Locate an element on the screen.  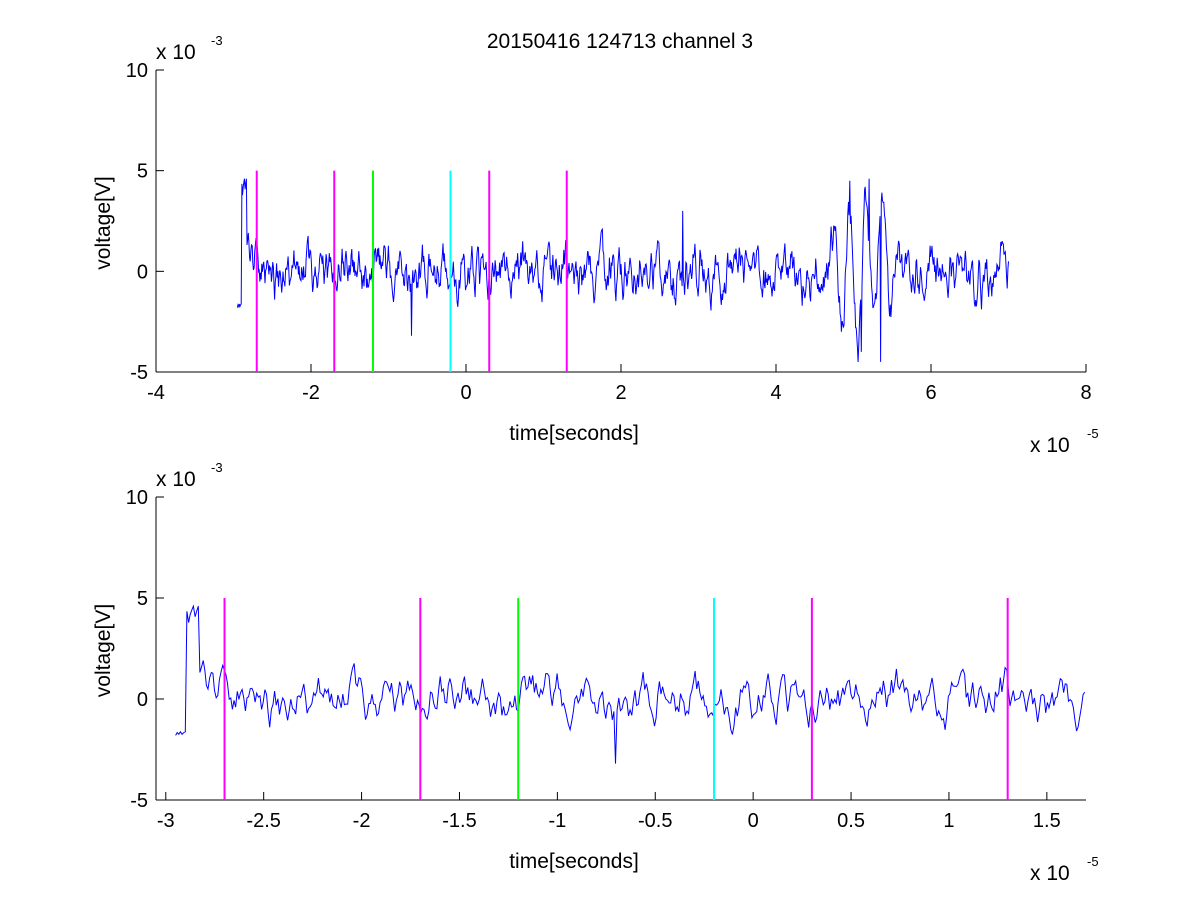
figure-title: 20150416 124713 channel 3 is located at coordinates (620, 41).